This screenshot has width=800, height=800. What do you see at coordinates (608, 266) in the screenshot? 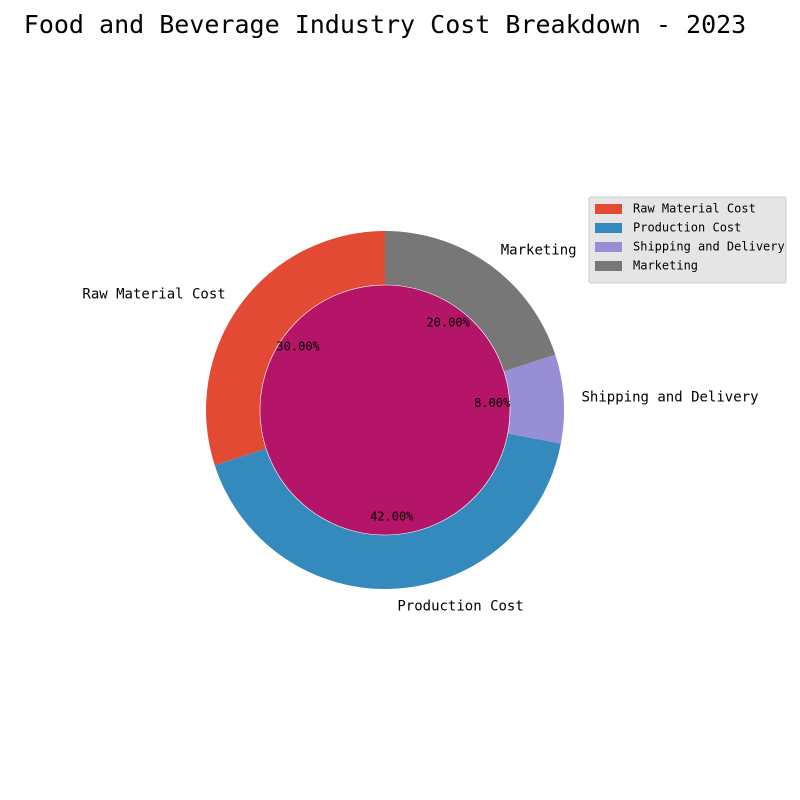
I see `legend-swatch-marketing` at bounding box center [608, 266].